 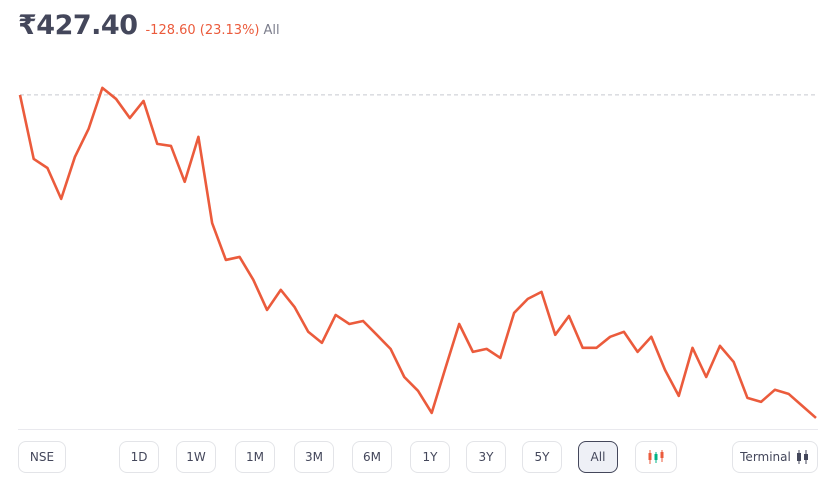 I want to click on exchange-button: NSE, so click(x=42, y=457).